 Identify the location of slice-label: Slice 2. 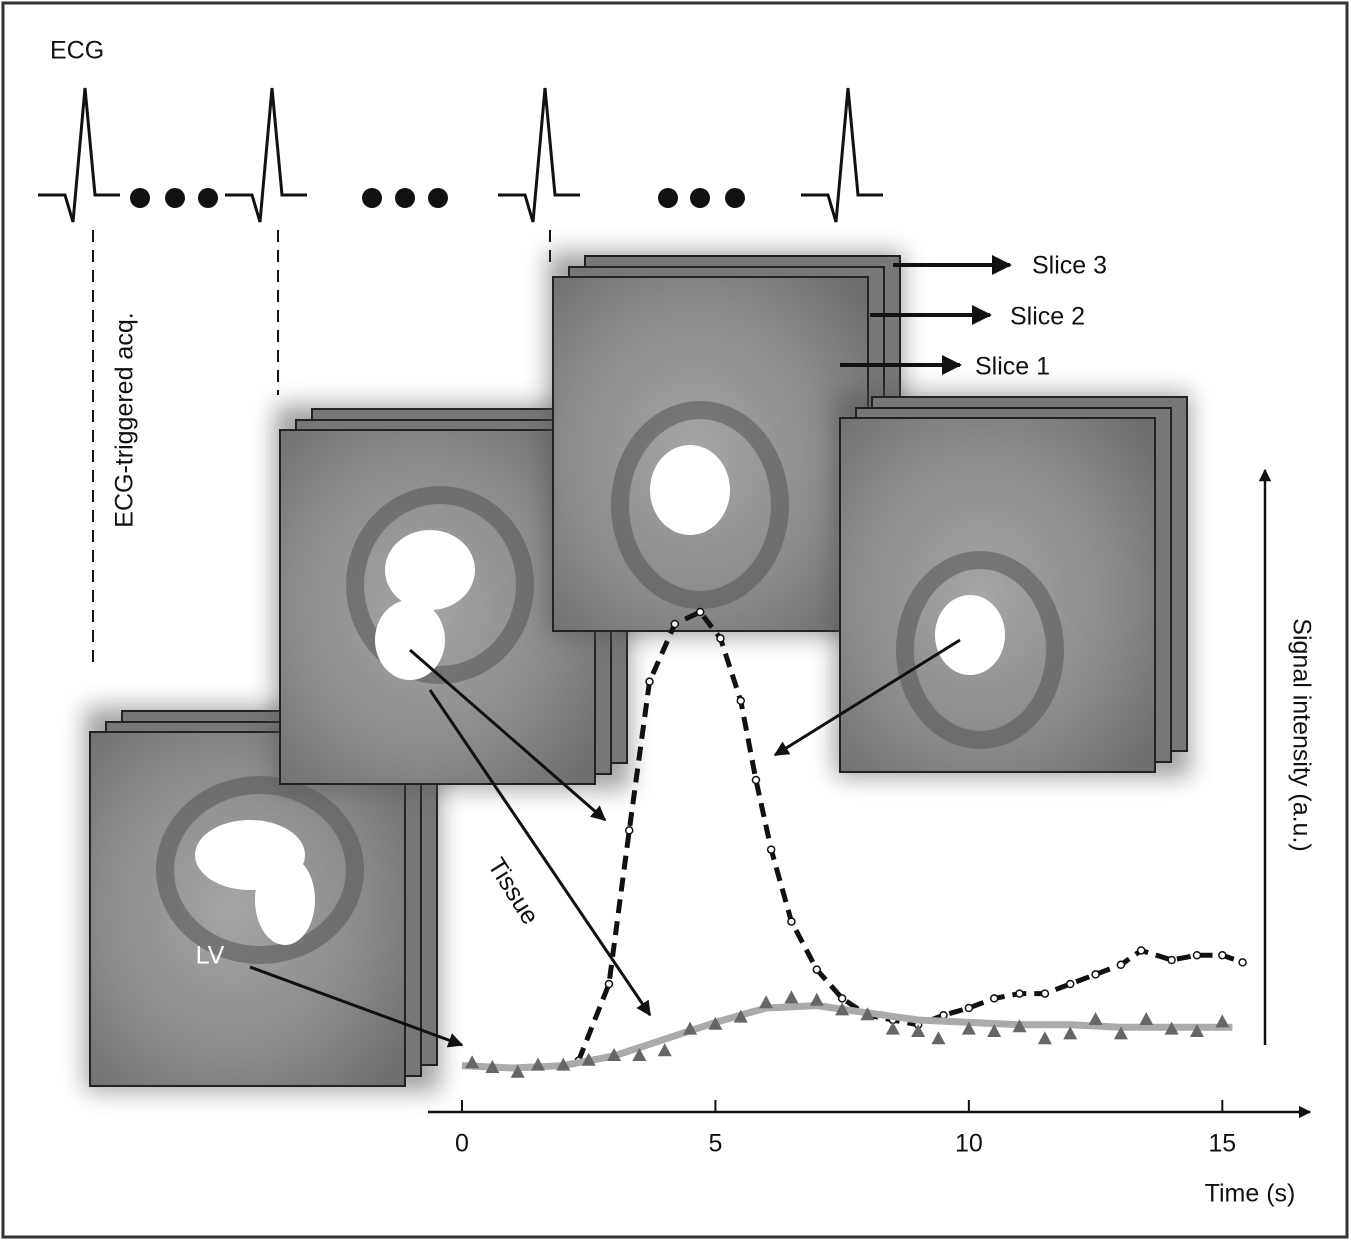
(1047, 317).